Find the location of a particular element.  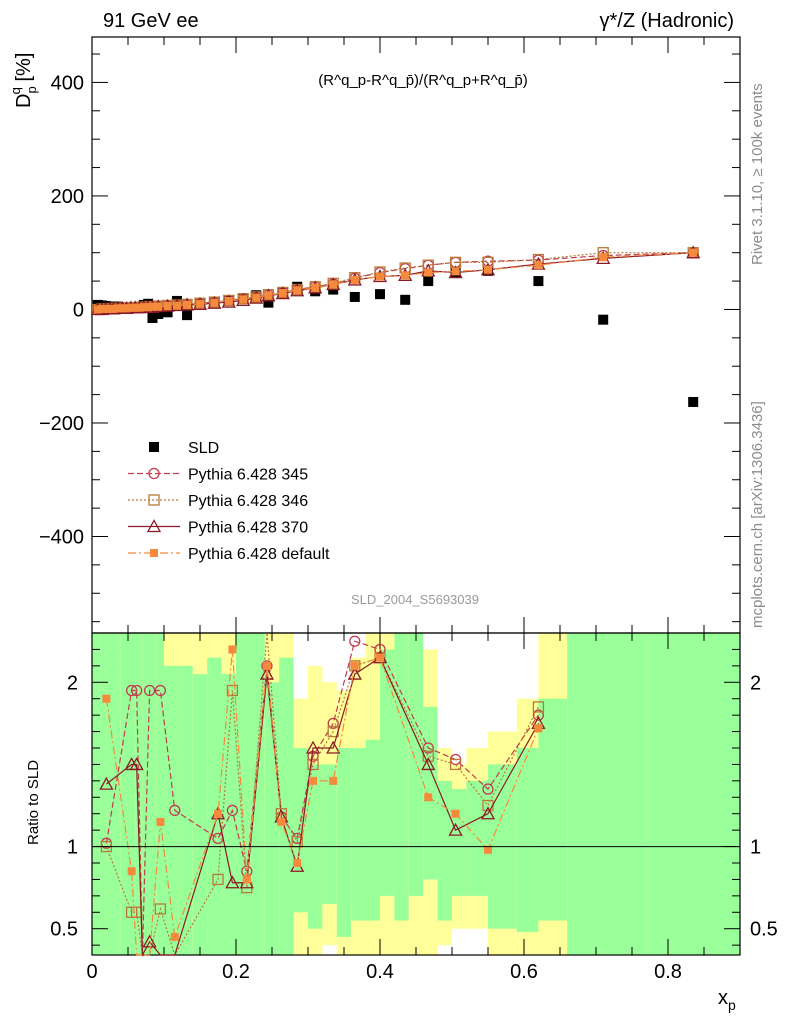

legend-marker-sld is located at coordinates (154, 447).